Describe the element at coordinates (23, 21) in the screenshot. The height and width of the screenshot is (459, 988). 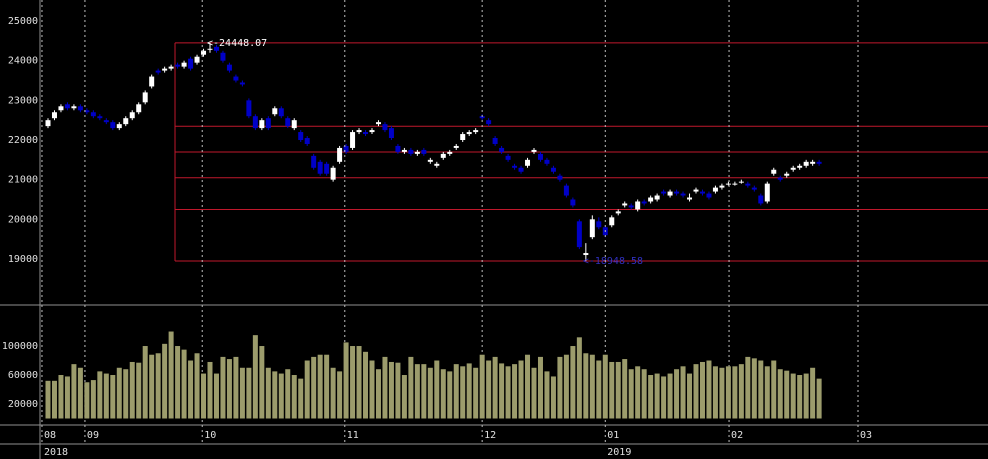
I see `y-tick-label: 25000` at that location.